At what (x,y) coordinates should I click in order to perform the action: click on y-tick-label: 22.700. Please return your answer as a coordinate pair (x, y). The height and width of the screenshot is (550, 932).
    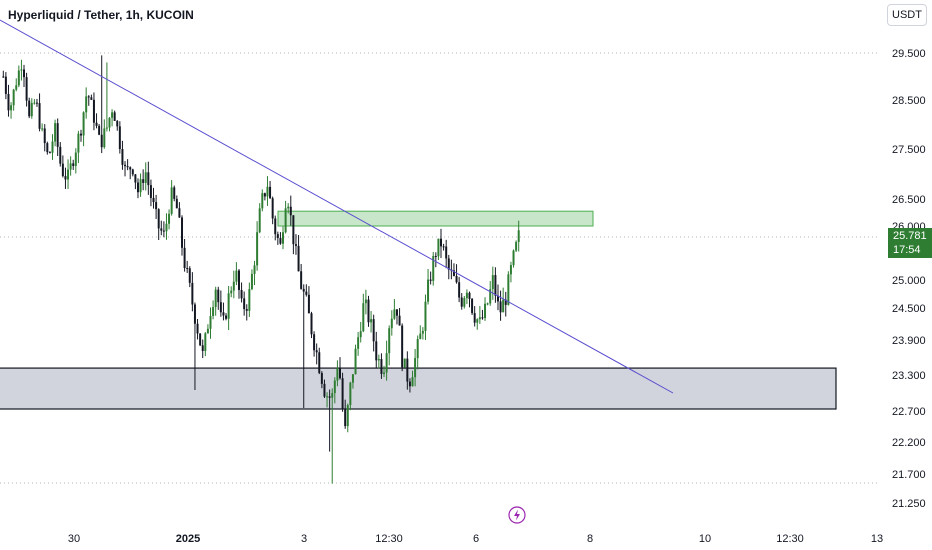
    Looking at the image, I should click on (909, 412).